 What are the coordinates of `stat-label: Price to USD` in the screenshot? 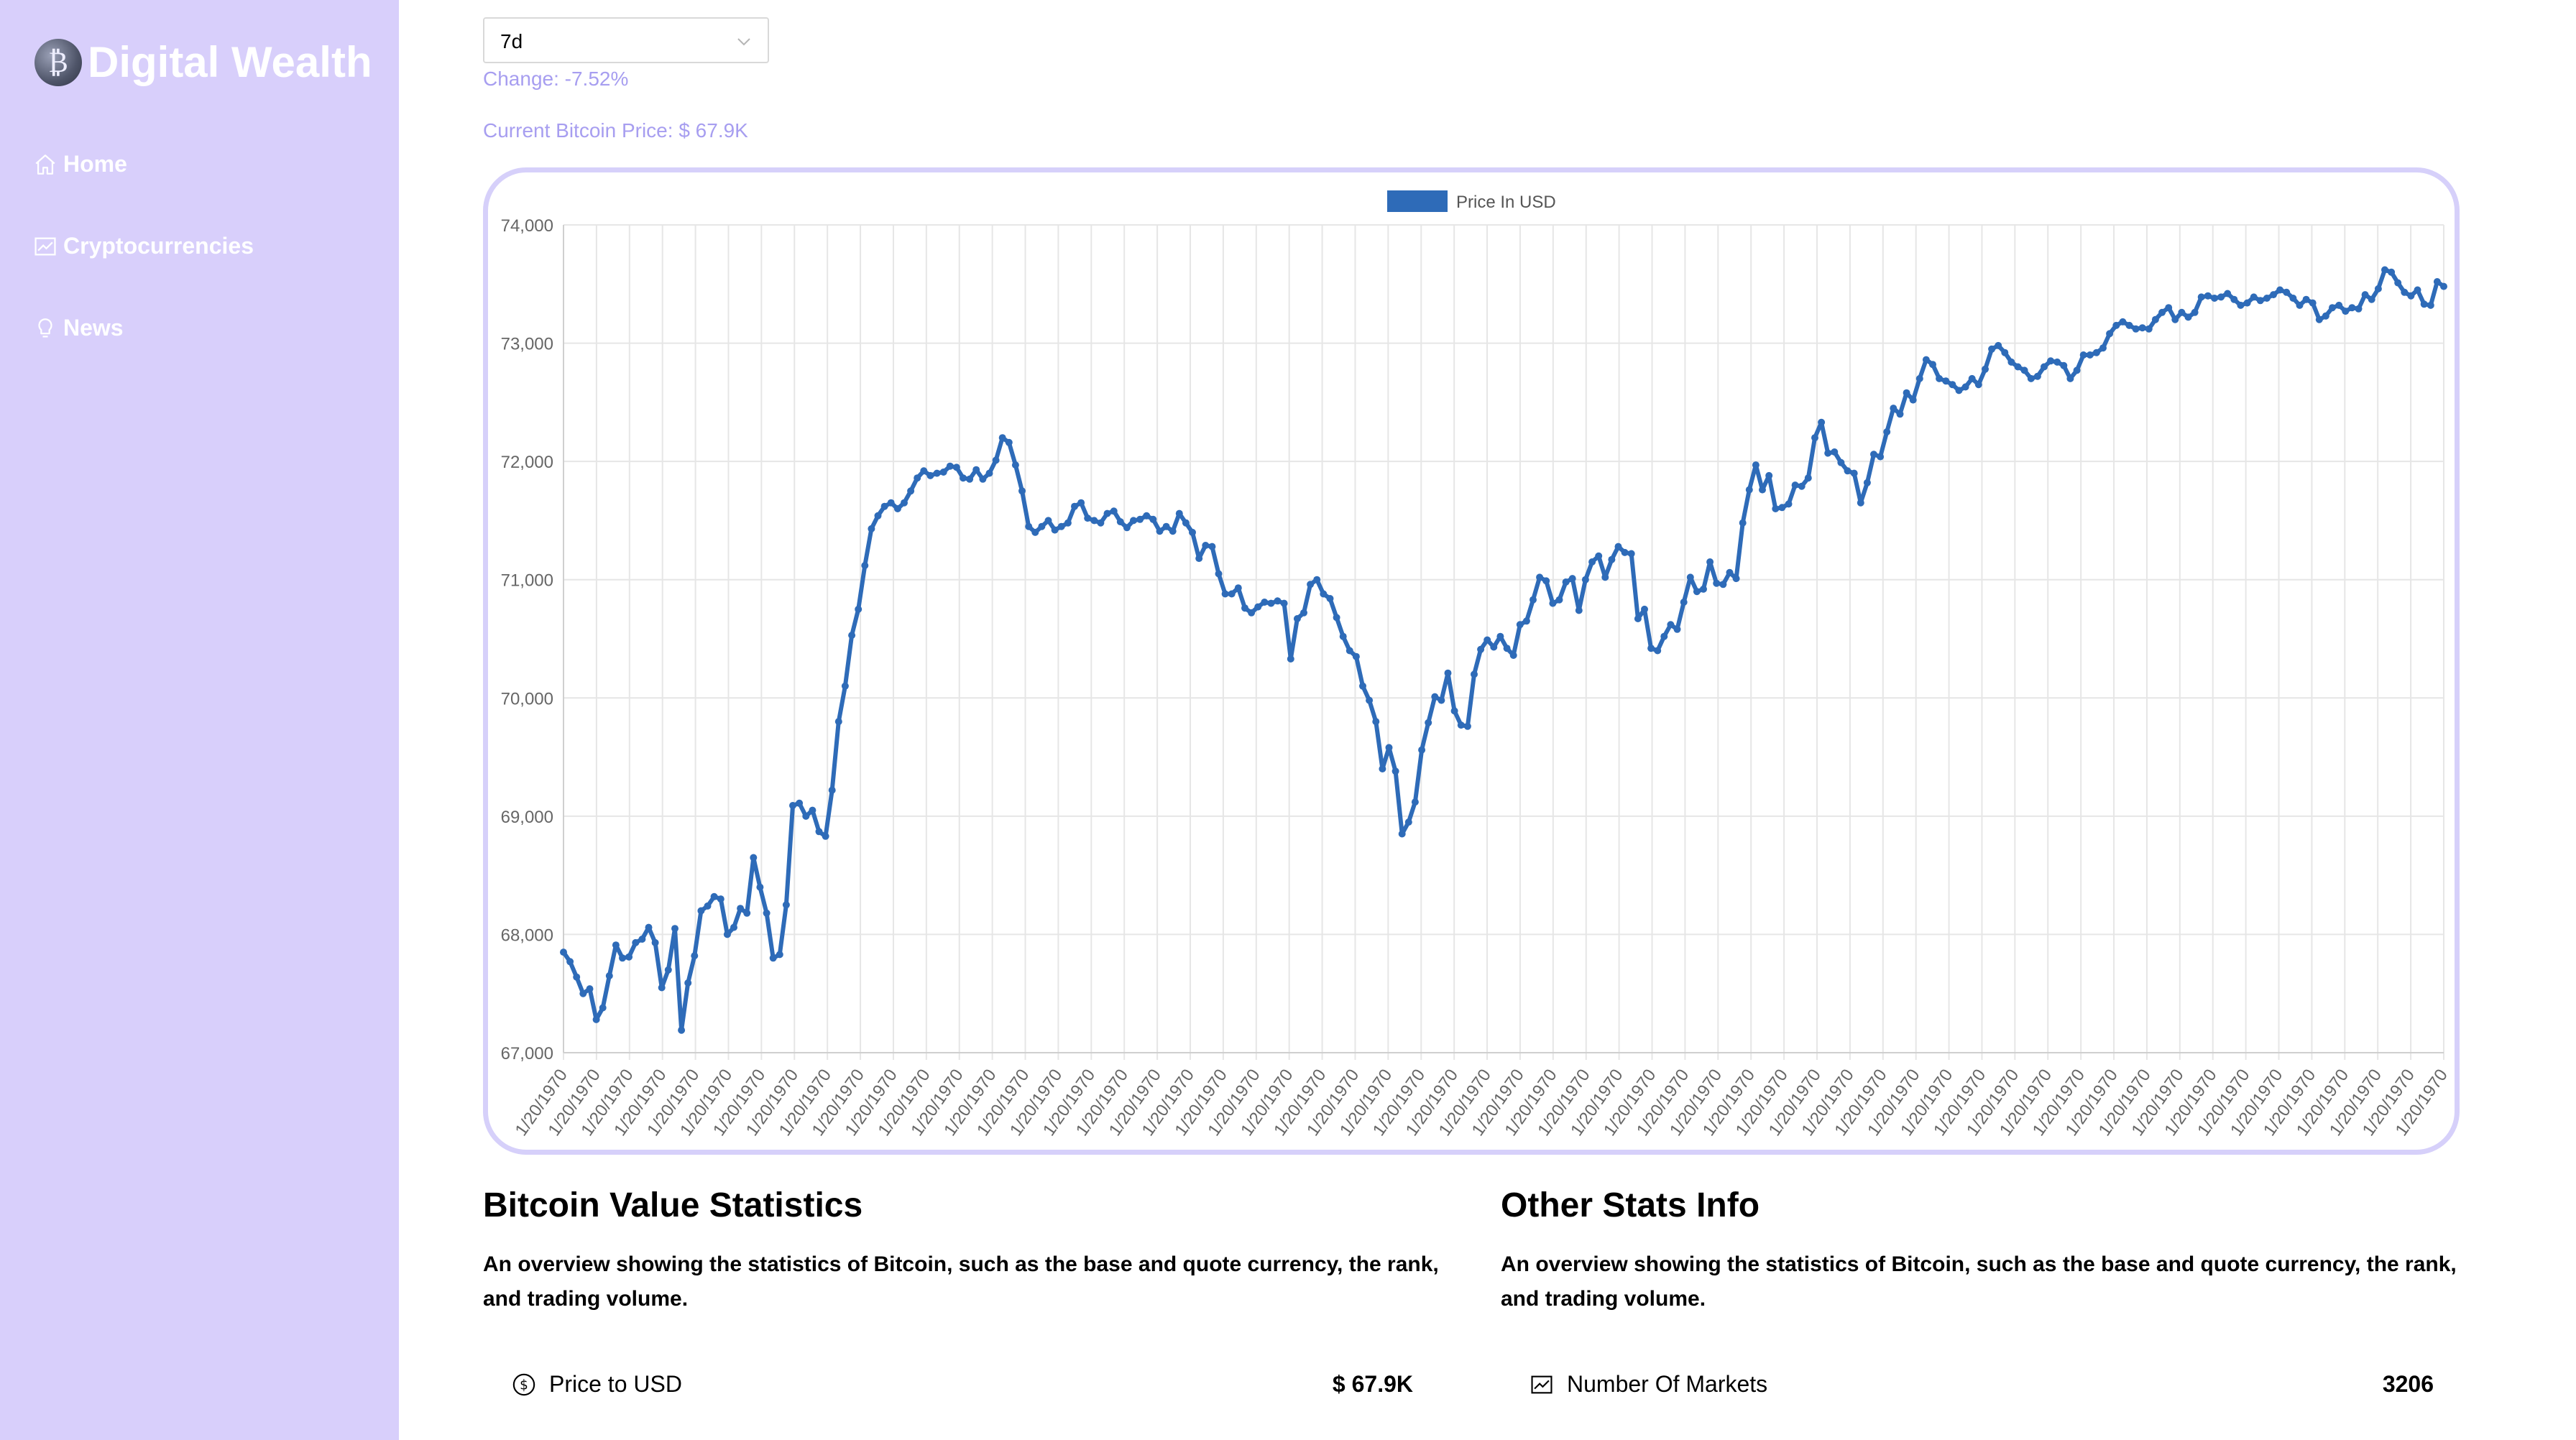 It's located at (615, 1384).